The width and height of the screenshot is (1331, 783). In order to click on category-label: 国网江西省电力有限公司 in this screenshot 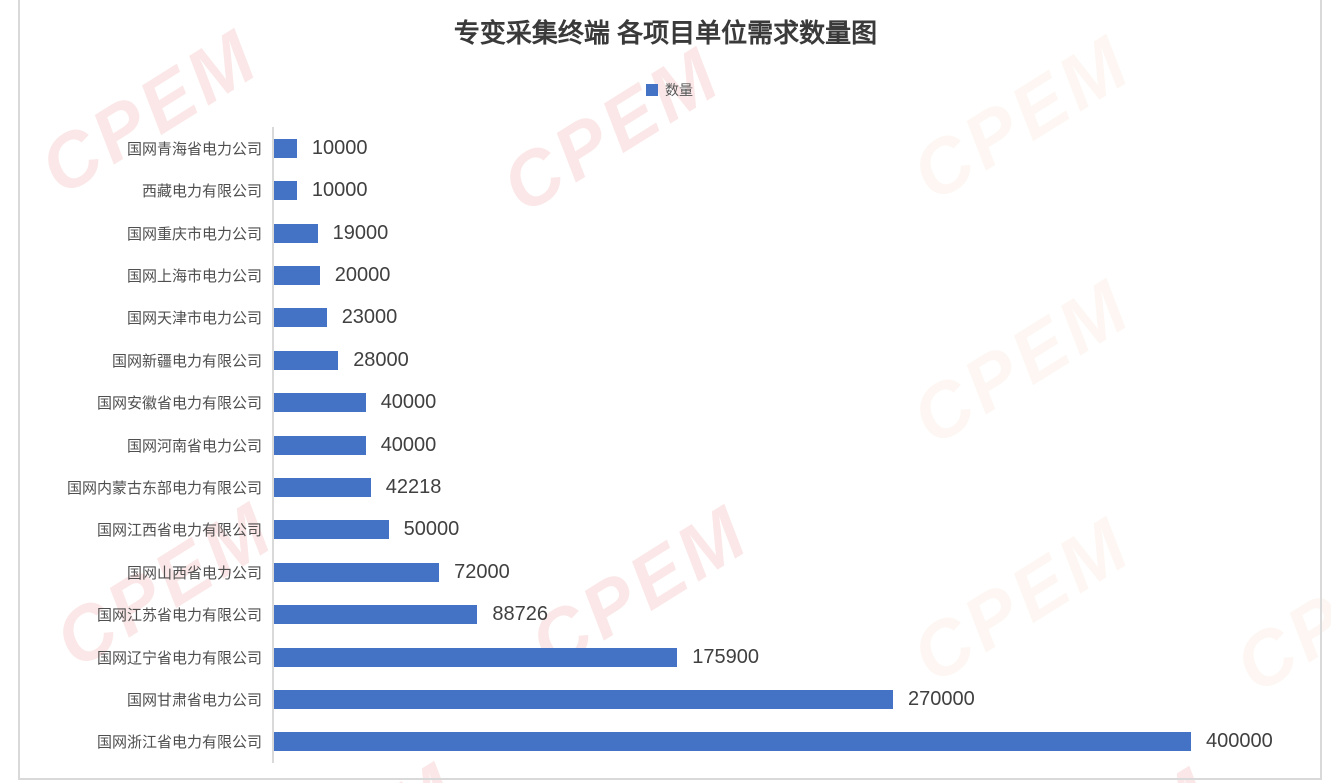, I will do `click(179, 531)`.